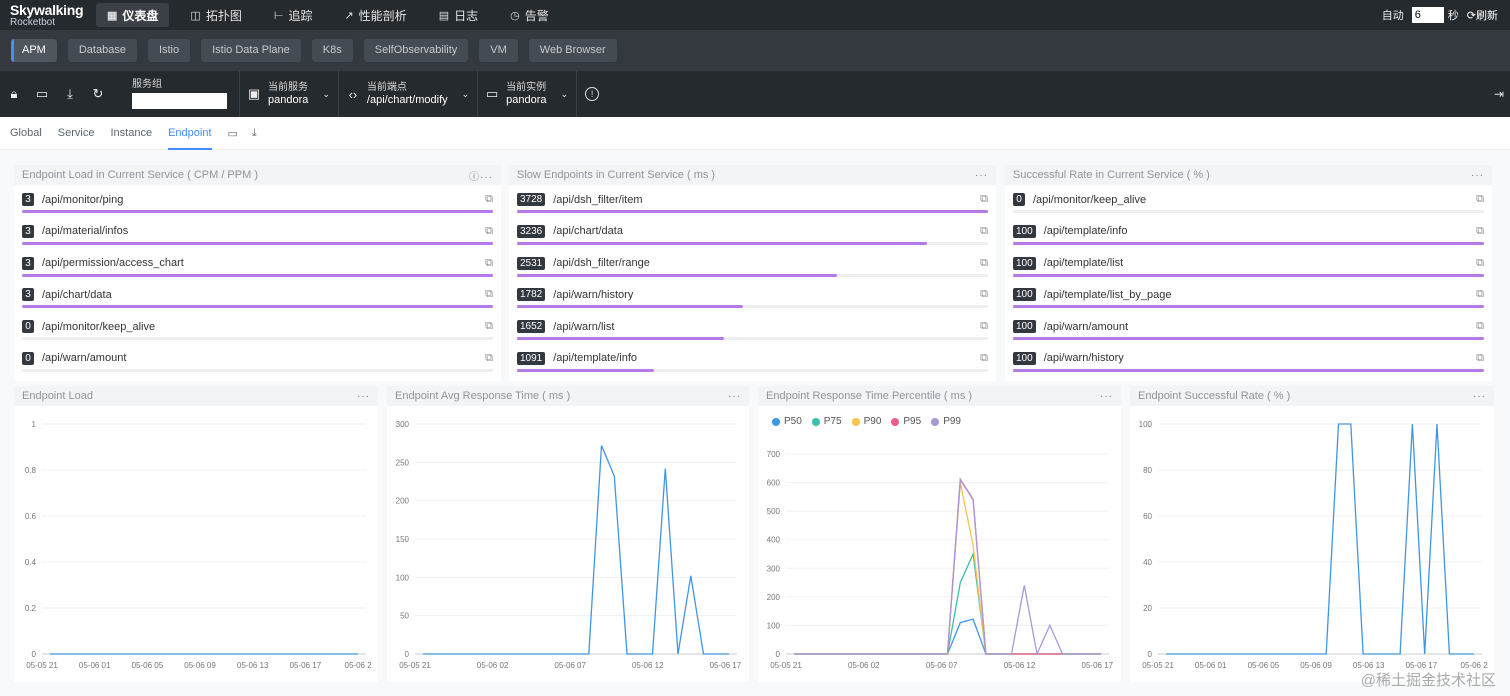 The width and height of the screenshot is (1510, 696). I want to click on legend-item: P75, so click(826, 421).